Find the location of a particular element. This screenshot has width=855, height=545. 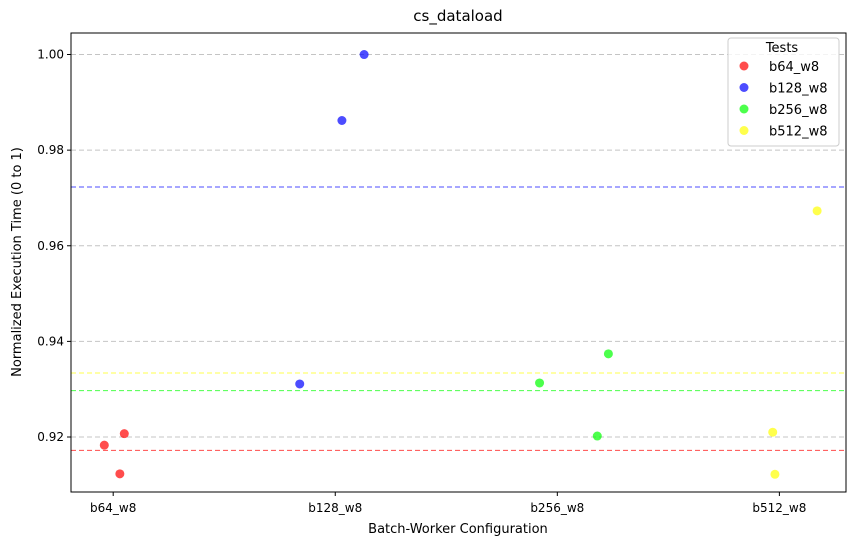

y-tick-label: 0.94 is located at coordinates (50, 341).